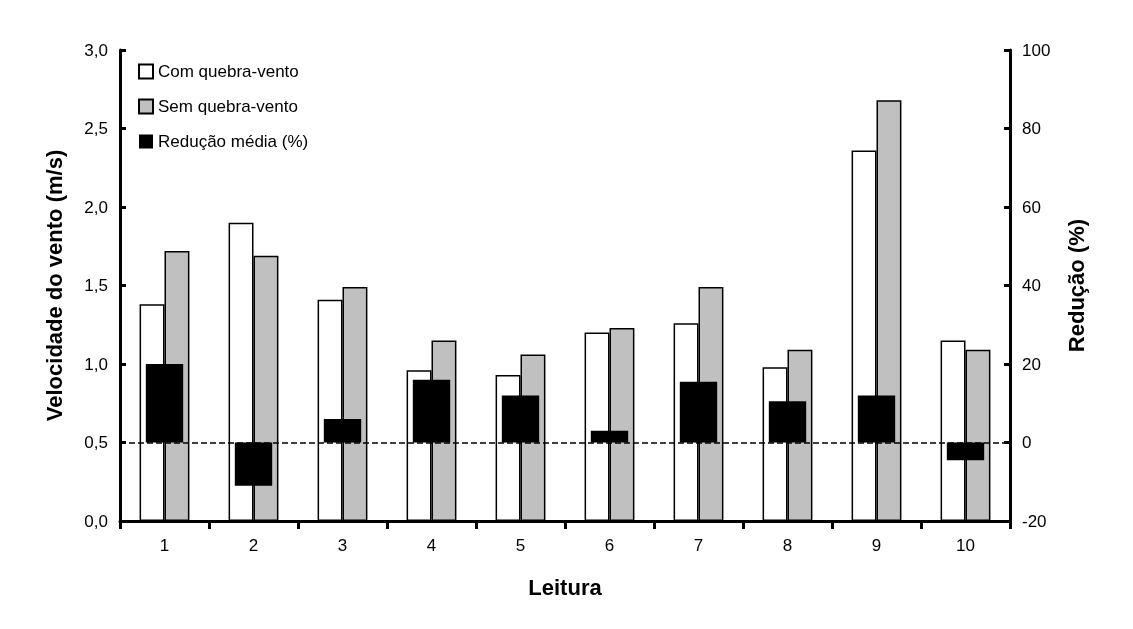 The image size is (1133, 629). Describe the element at coordinates (565, 587) in the screenshot. I see `x-axis-title: Leitura` at that location.